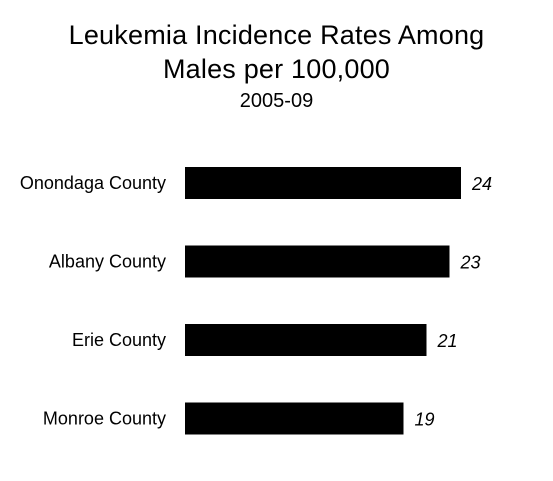 The width and height of the screenshot is (553, 481). I want to click on data-label-albany-county: 23, so click(470, 263).